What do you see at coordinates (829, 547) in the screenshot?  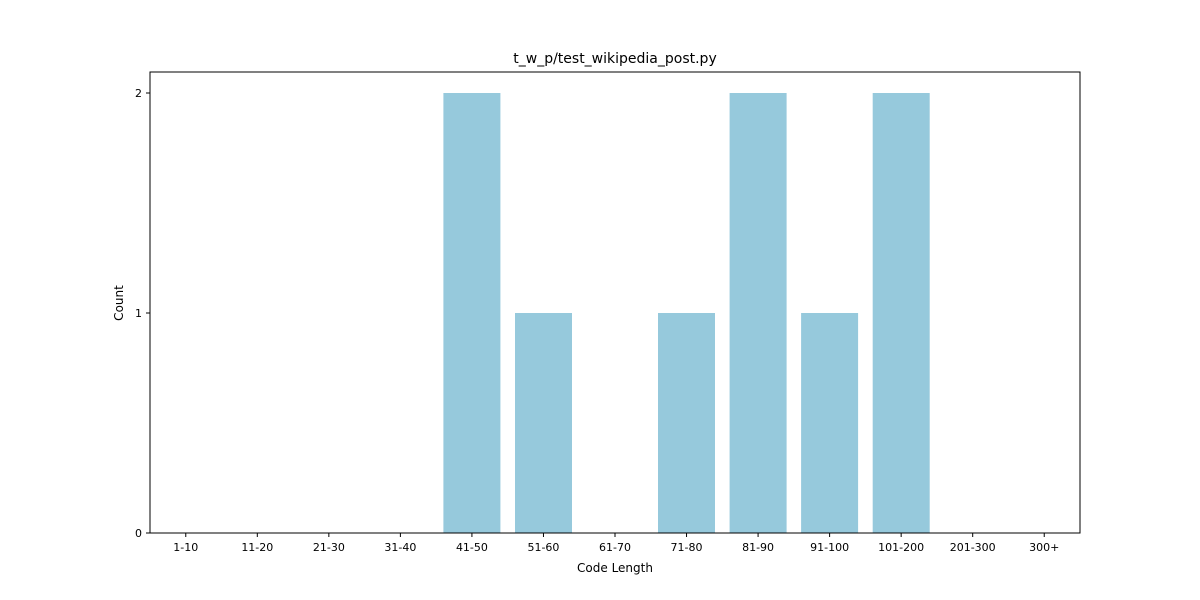 I see `x-tick-label: 91-100` at bounding box center [829, 547].